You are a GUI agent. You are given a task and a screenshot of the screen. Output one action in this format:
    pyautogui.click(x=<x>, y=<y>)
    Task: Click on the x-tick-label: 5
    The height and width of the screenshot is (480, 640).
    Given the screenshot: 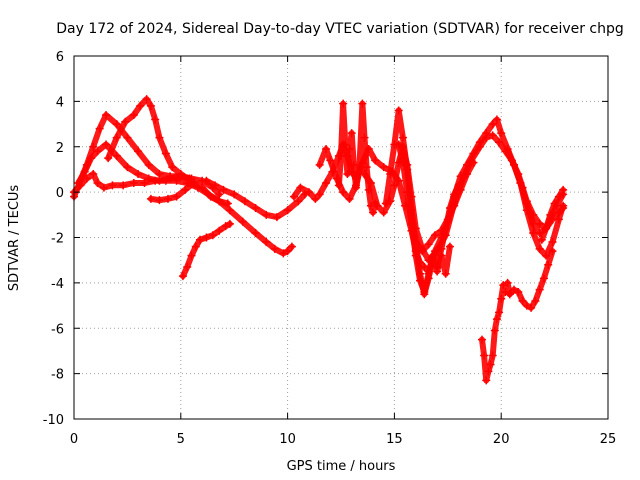 What is the action you would take?
    pyautogui.click(x=181, y=439)
    